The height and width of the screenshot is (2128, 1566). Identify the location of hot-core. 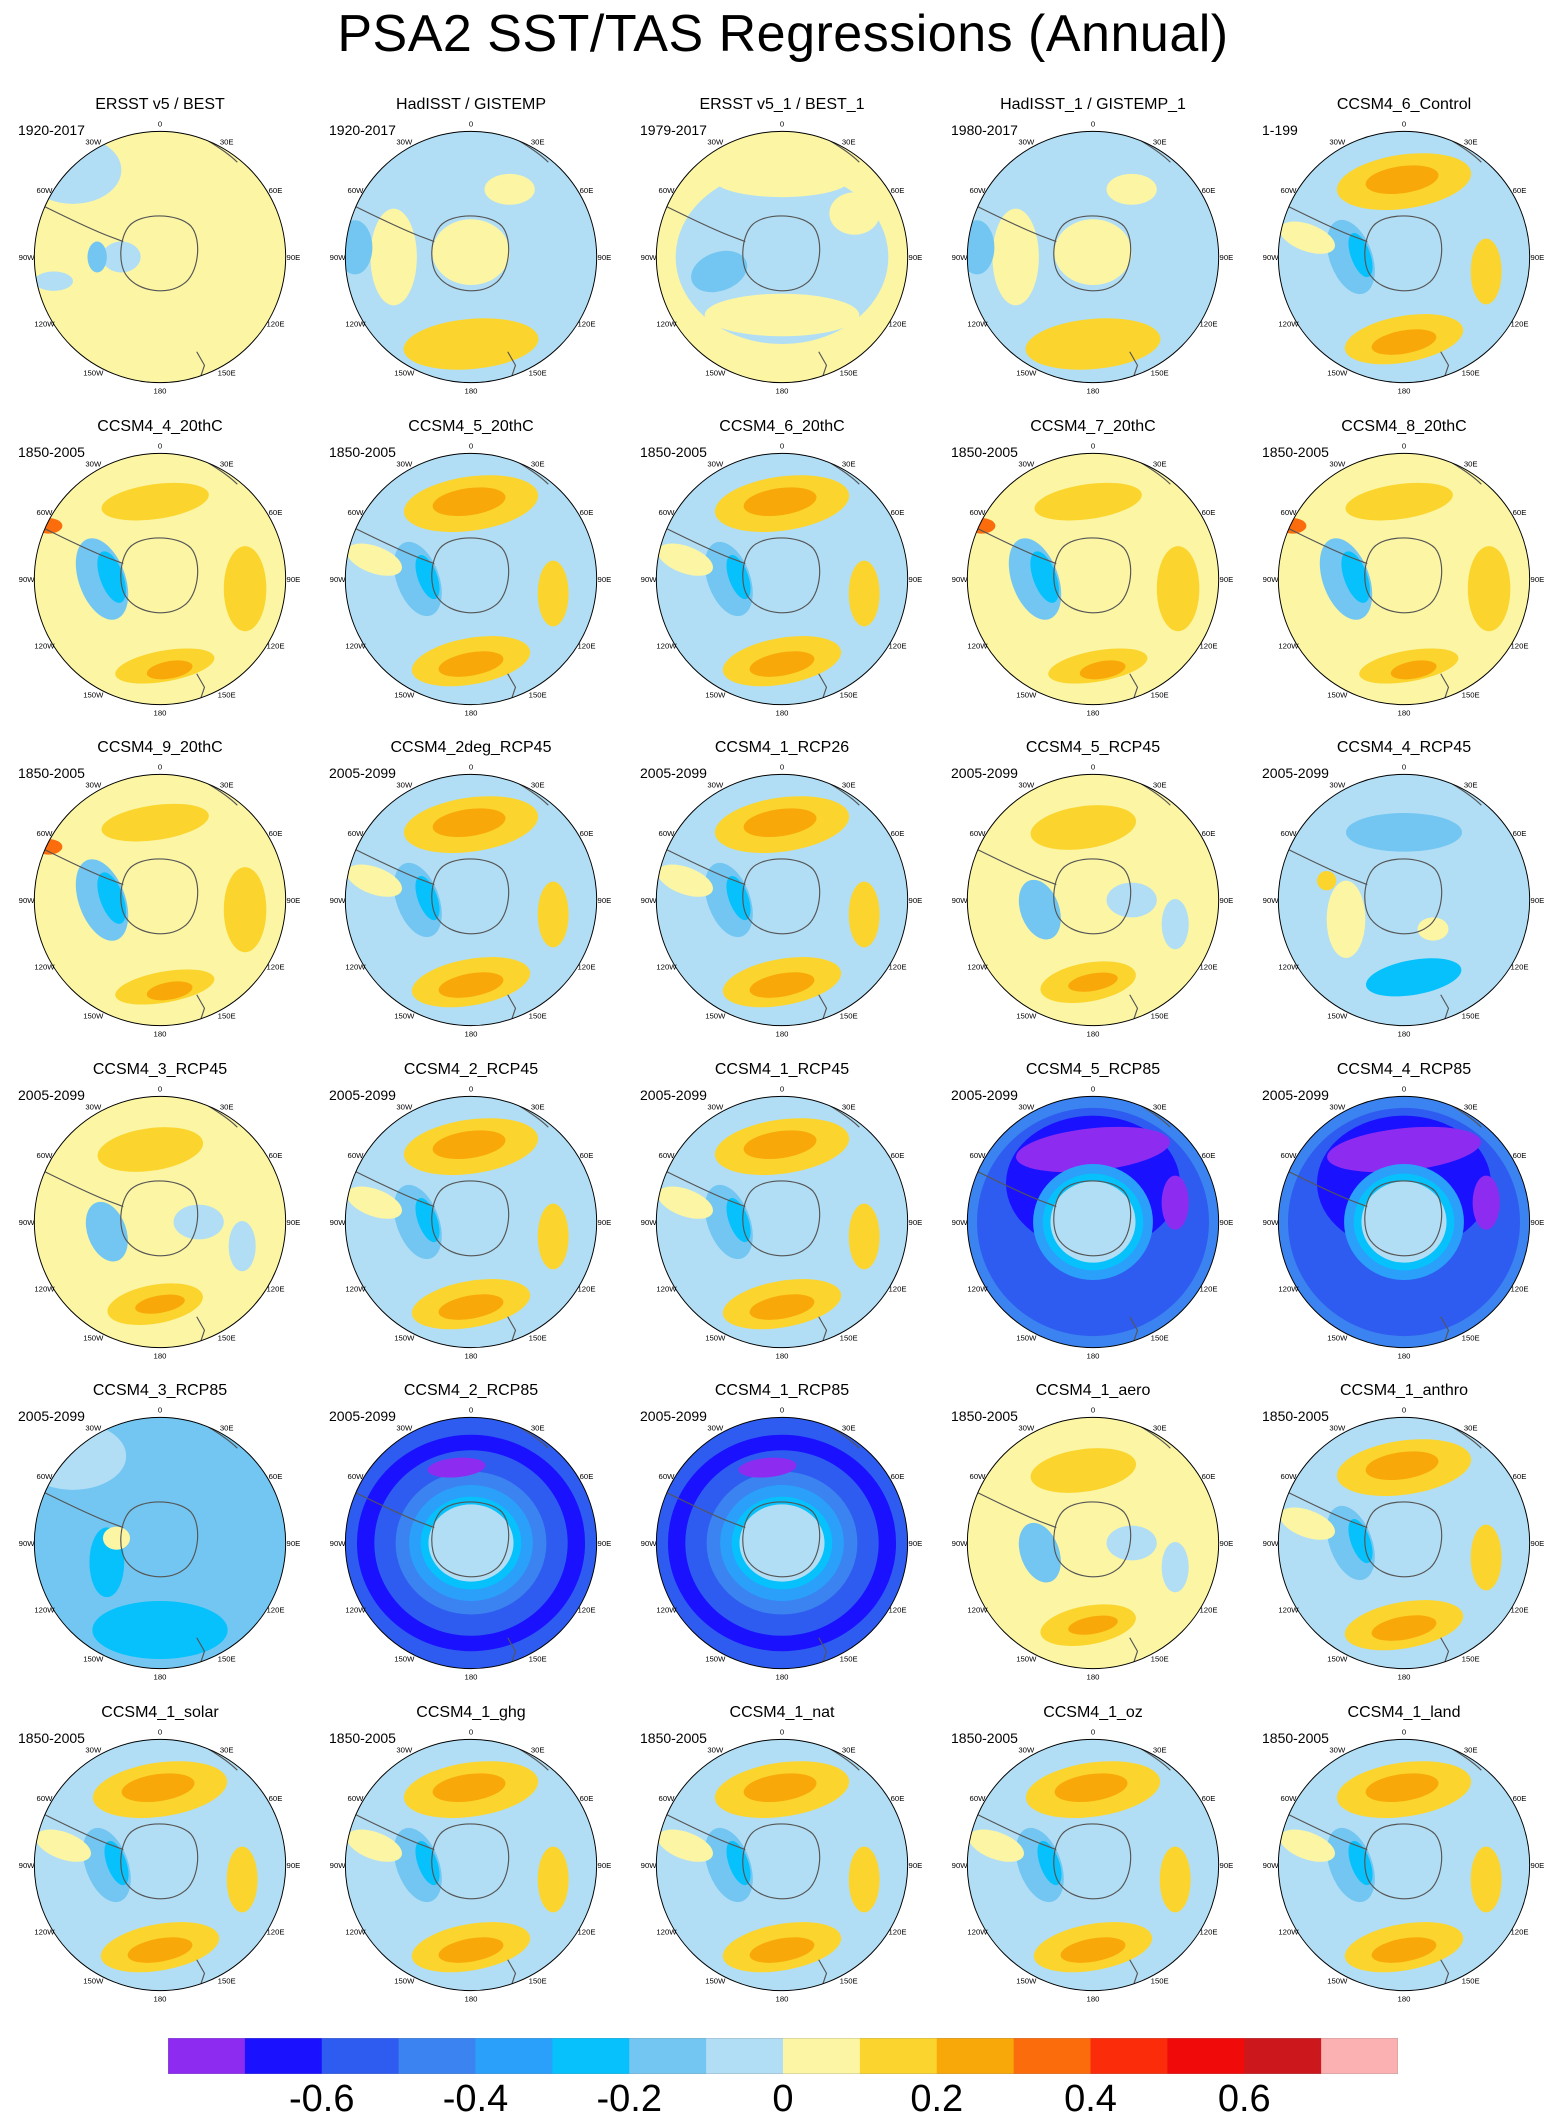
(1413, 670).